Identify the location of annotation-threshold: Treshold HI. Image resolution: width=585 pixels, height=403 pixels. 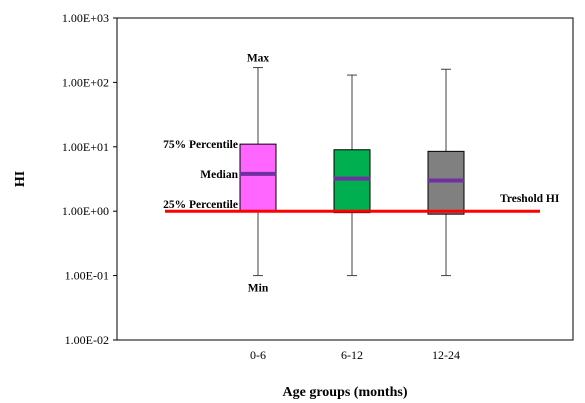
(530, 199).